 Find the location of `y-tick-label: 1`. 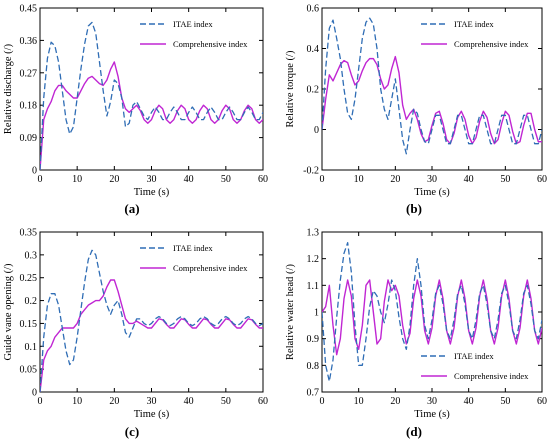

y-tick-label: 1 is located at coordinates (316, 313).